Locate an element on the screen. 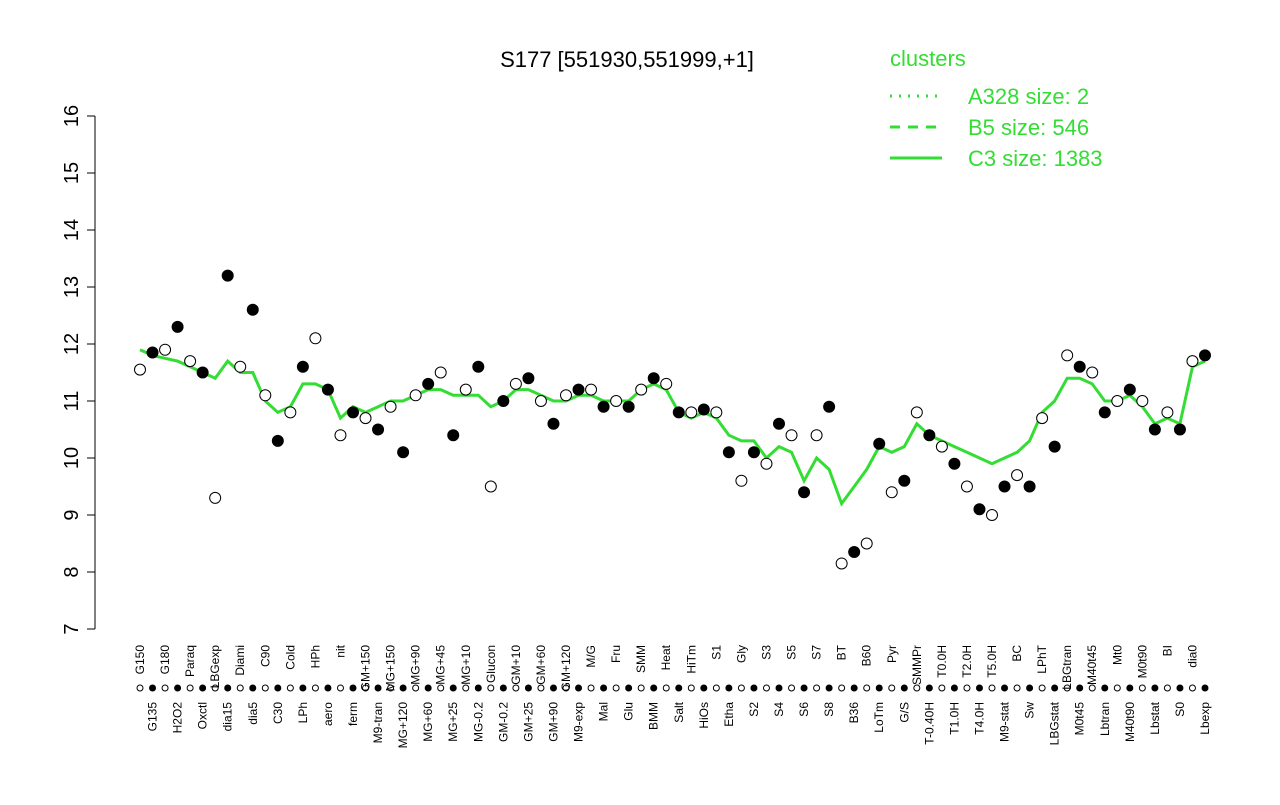  x-tick-label: T1.0H is located at coordinates (954, 718).